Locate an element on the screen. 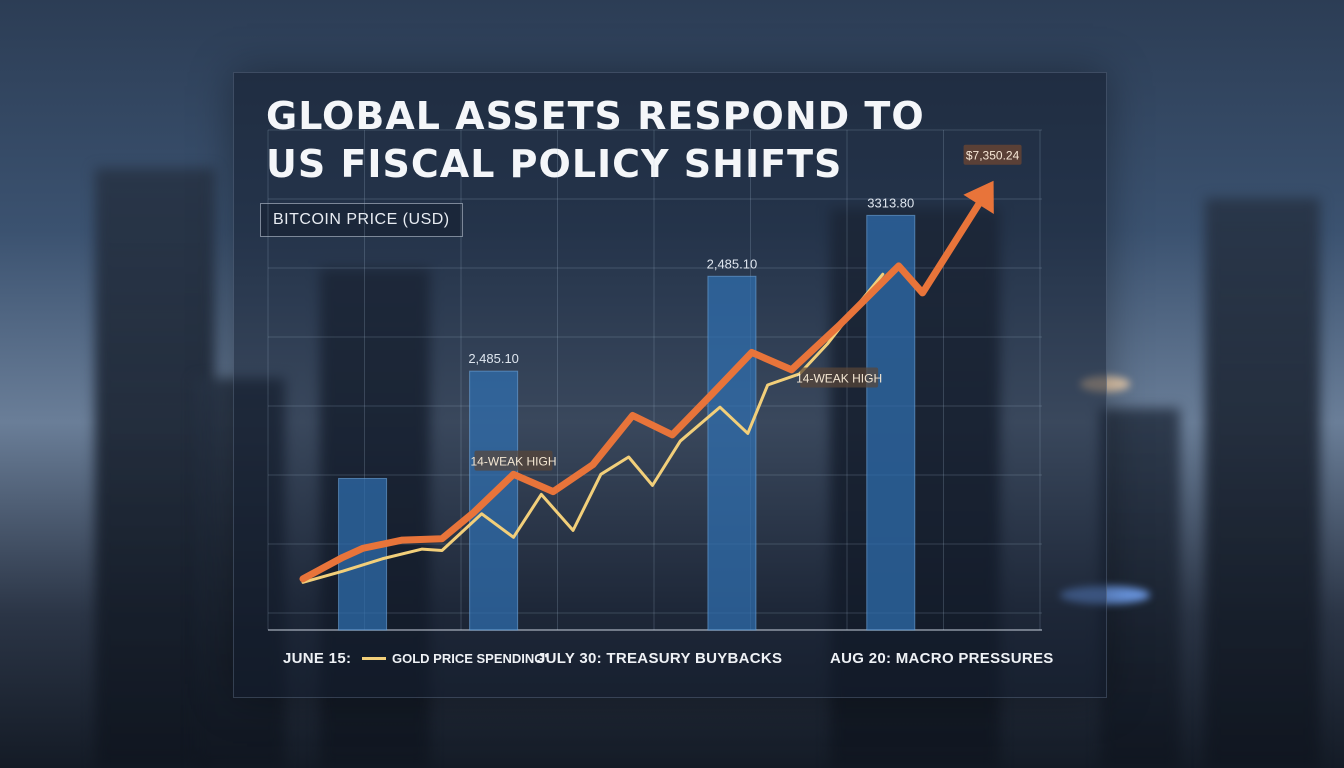 This screenshot has width=1344, height=768. gold-legend-swatch is located at coordinates (374, 658).